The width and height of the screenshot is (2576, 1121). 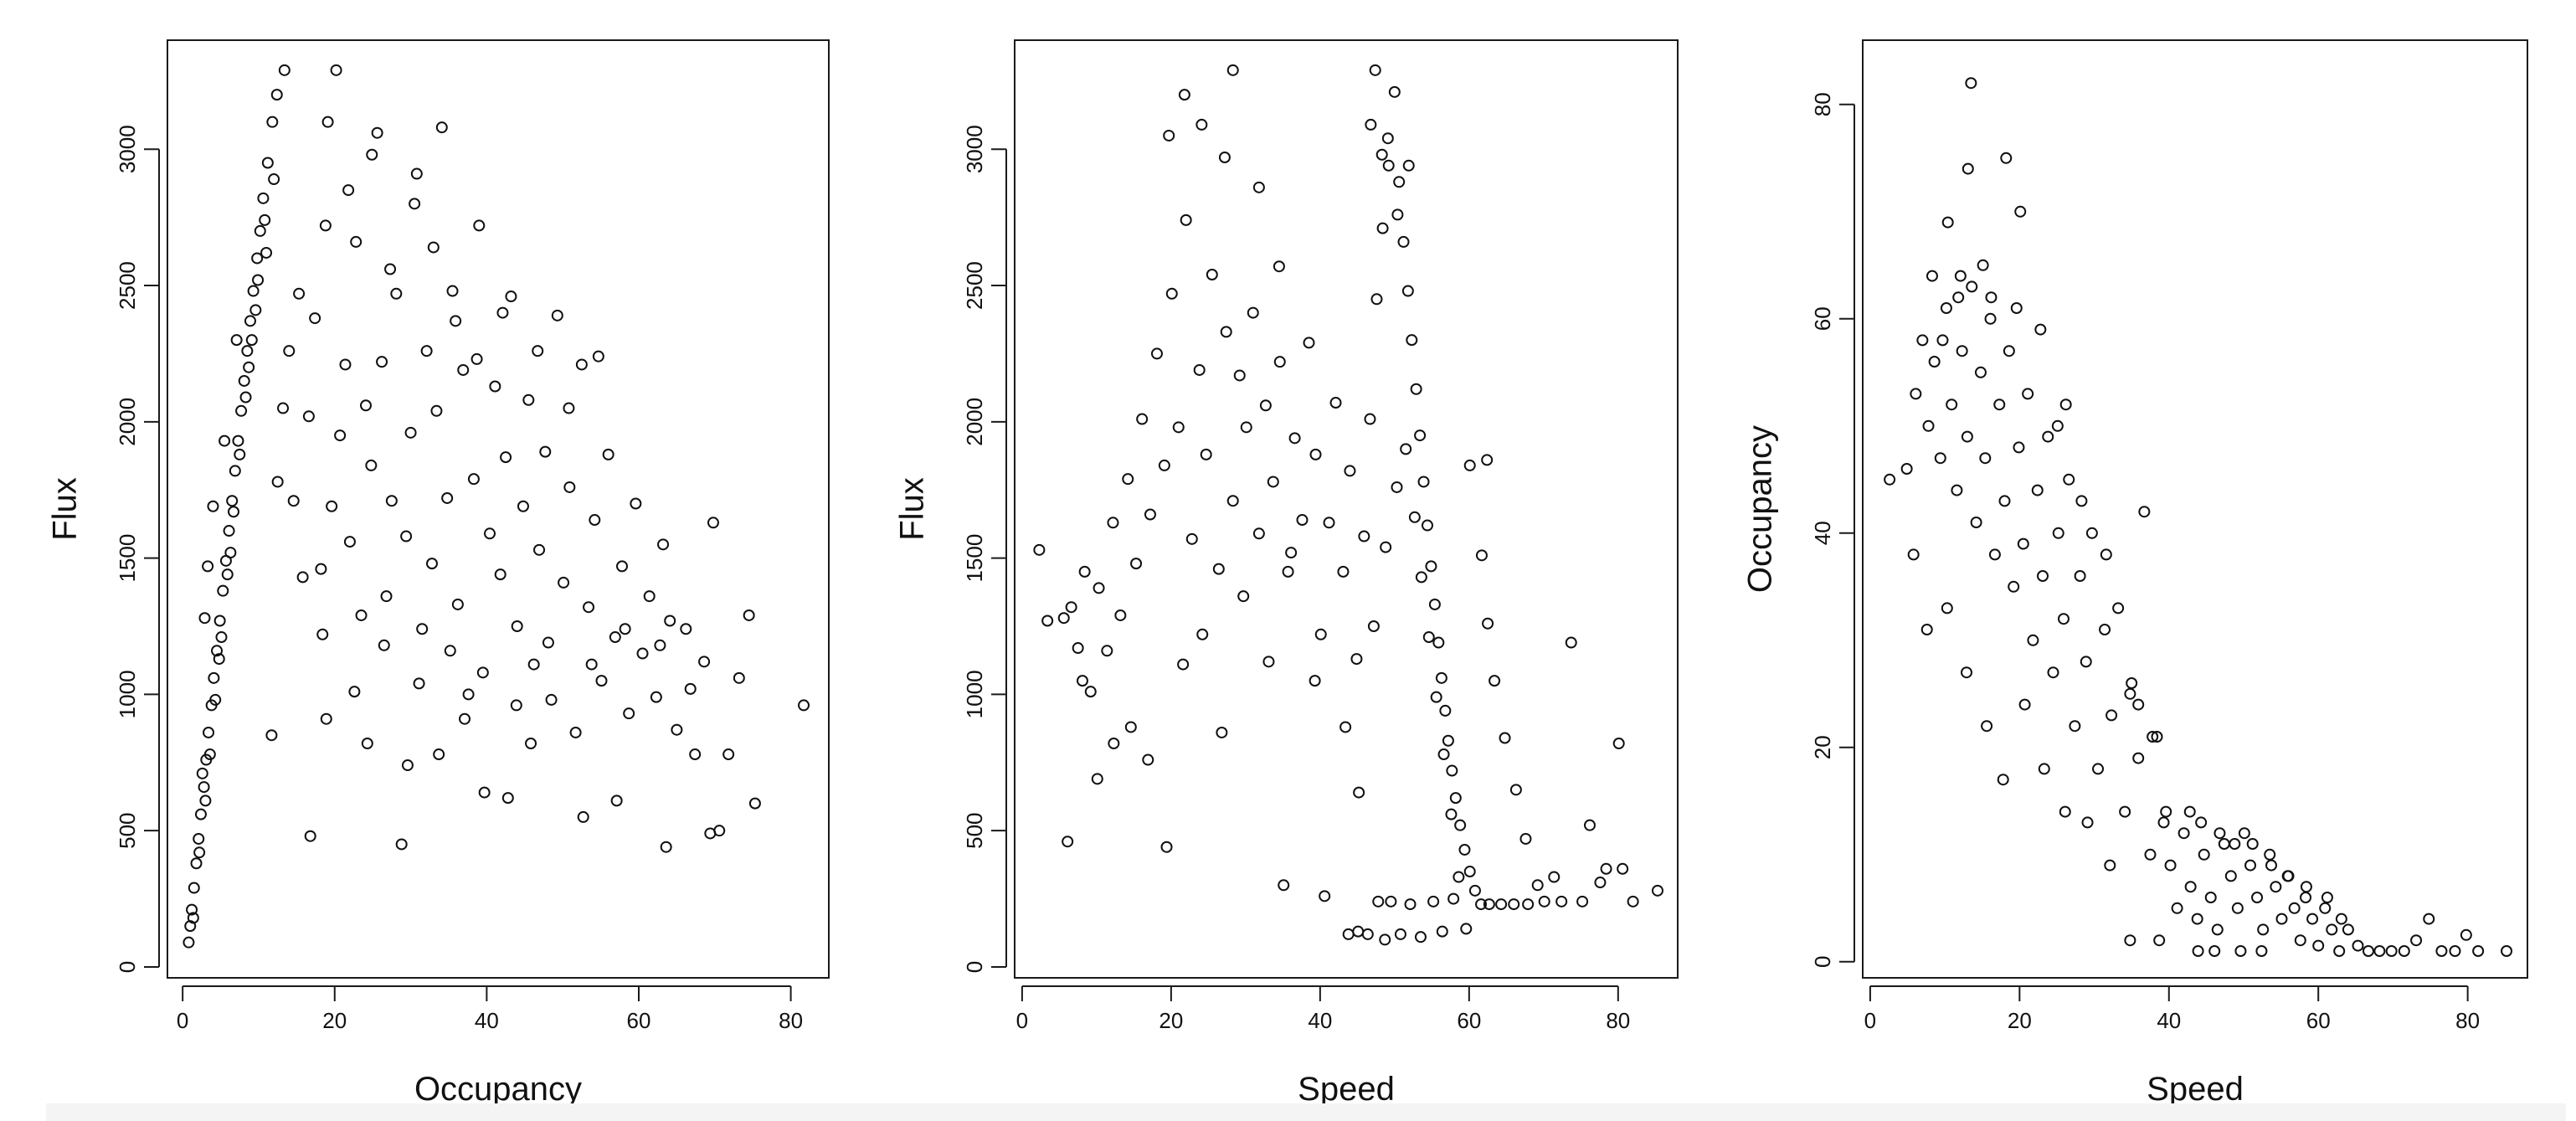 What do you see at coordinates (128, 967) in the screenshot?
I see `y-tick-label: 0` at bounding box center [128, 967].